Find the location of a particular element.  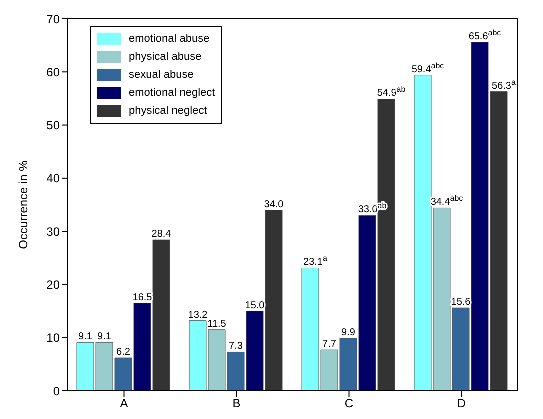

y-tick-label: 60 is located at coordinates (53, 72).